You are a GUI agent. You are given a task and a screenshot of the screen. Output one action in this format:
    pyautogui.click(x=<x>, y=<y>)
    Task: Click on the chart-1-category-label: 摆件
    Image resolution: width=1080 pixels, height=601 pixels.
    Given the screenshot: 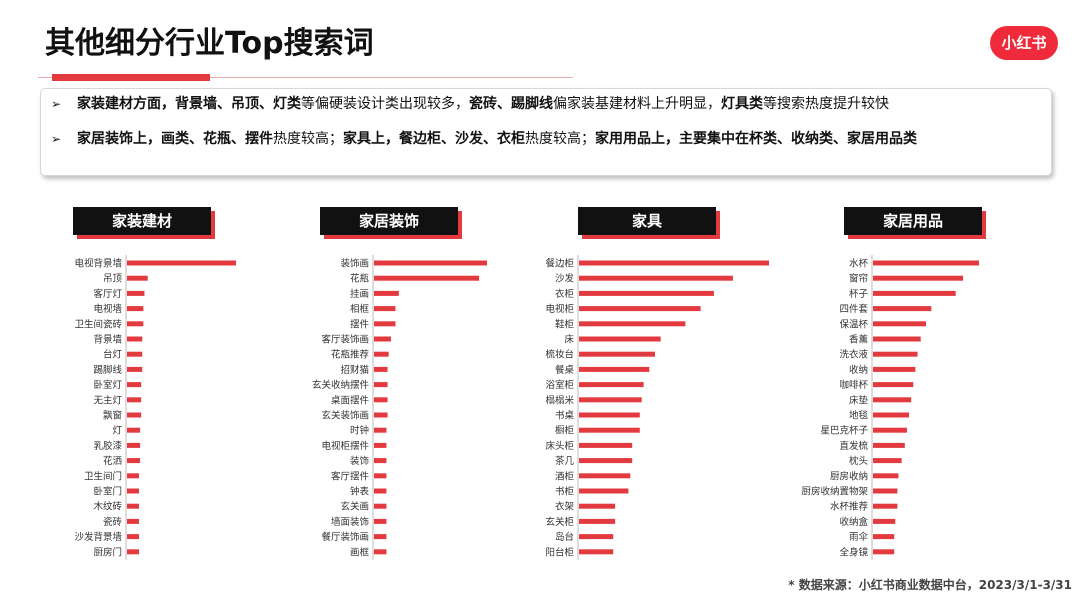 What is the action you would take?
    pyautogui.click(x=360, y=324)
    